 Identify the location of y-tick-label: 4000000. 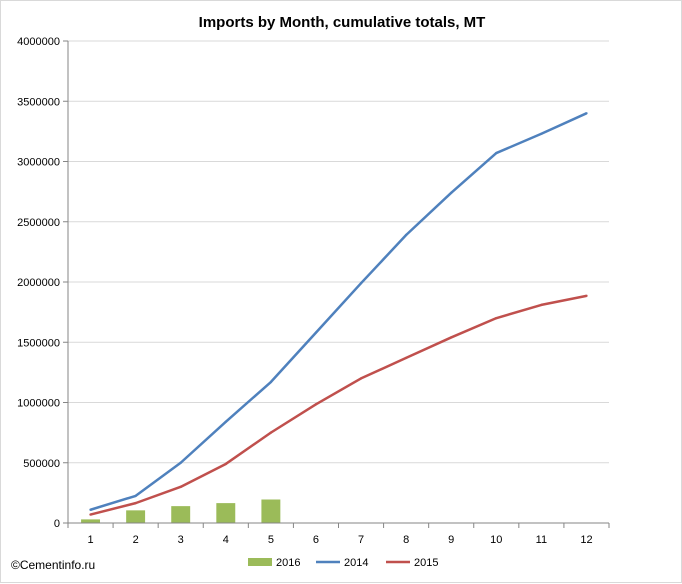
(38, 42).